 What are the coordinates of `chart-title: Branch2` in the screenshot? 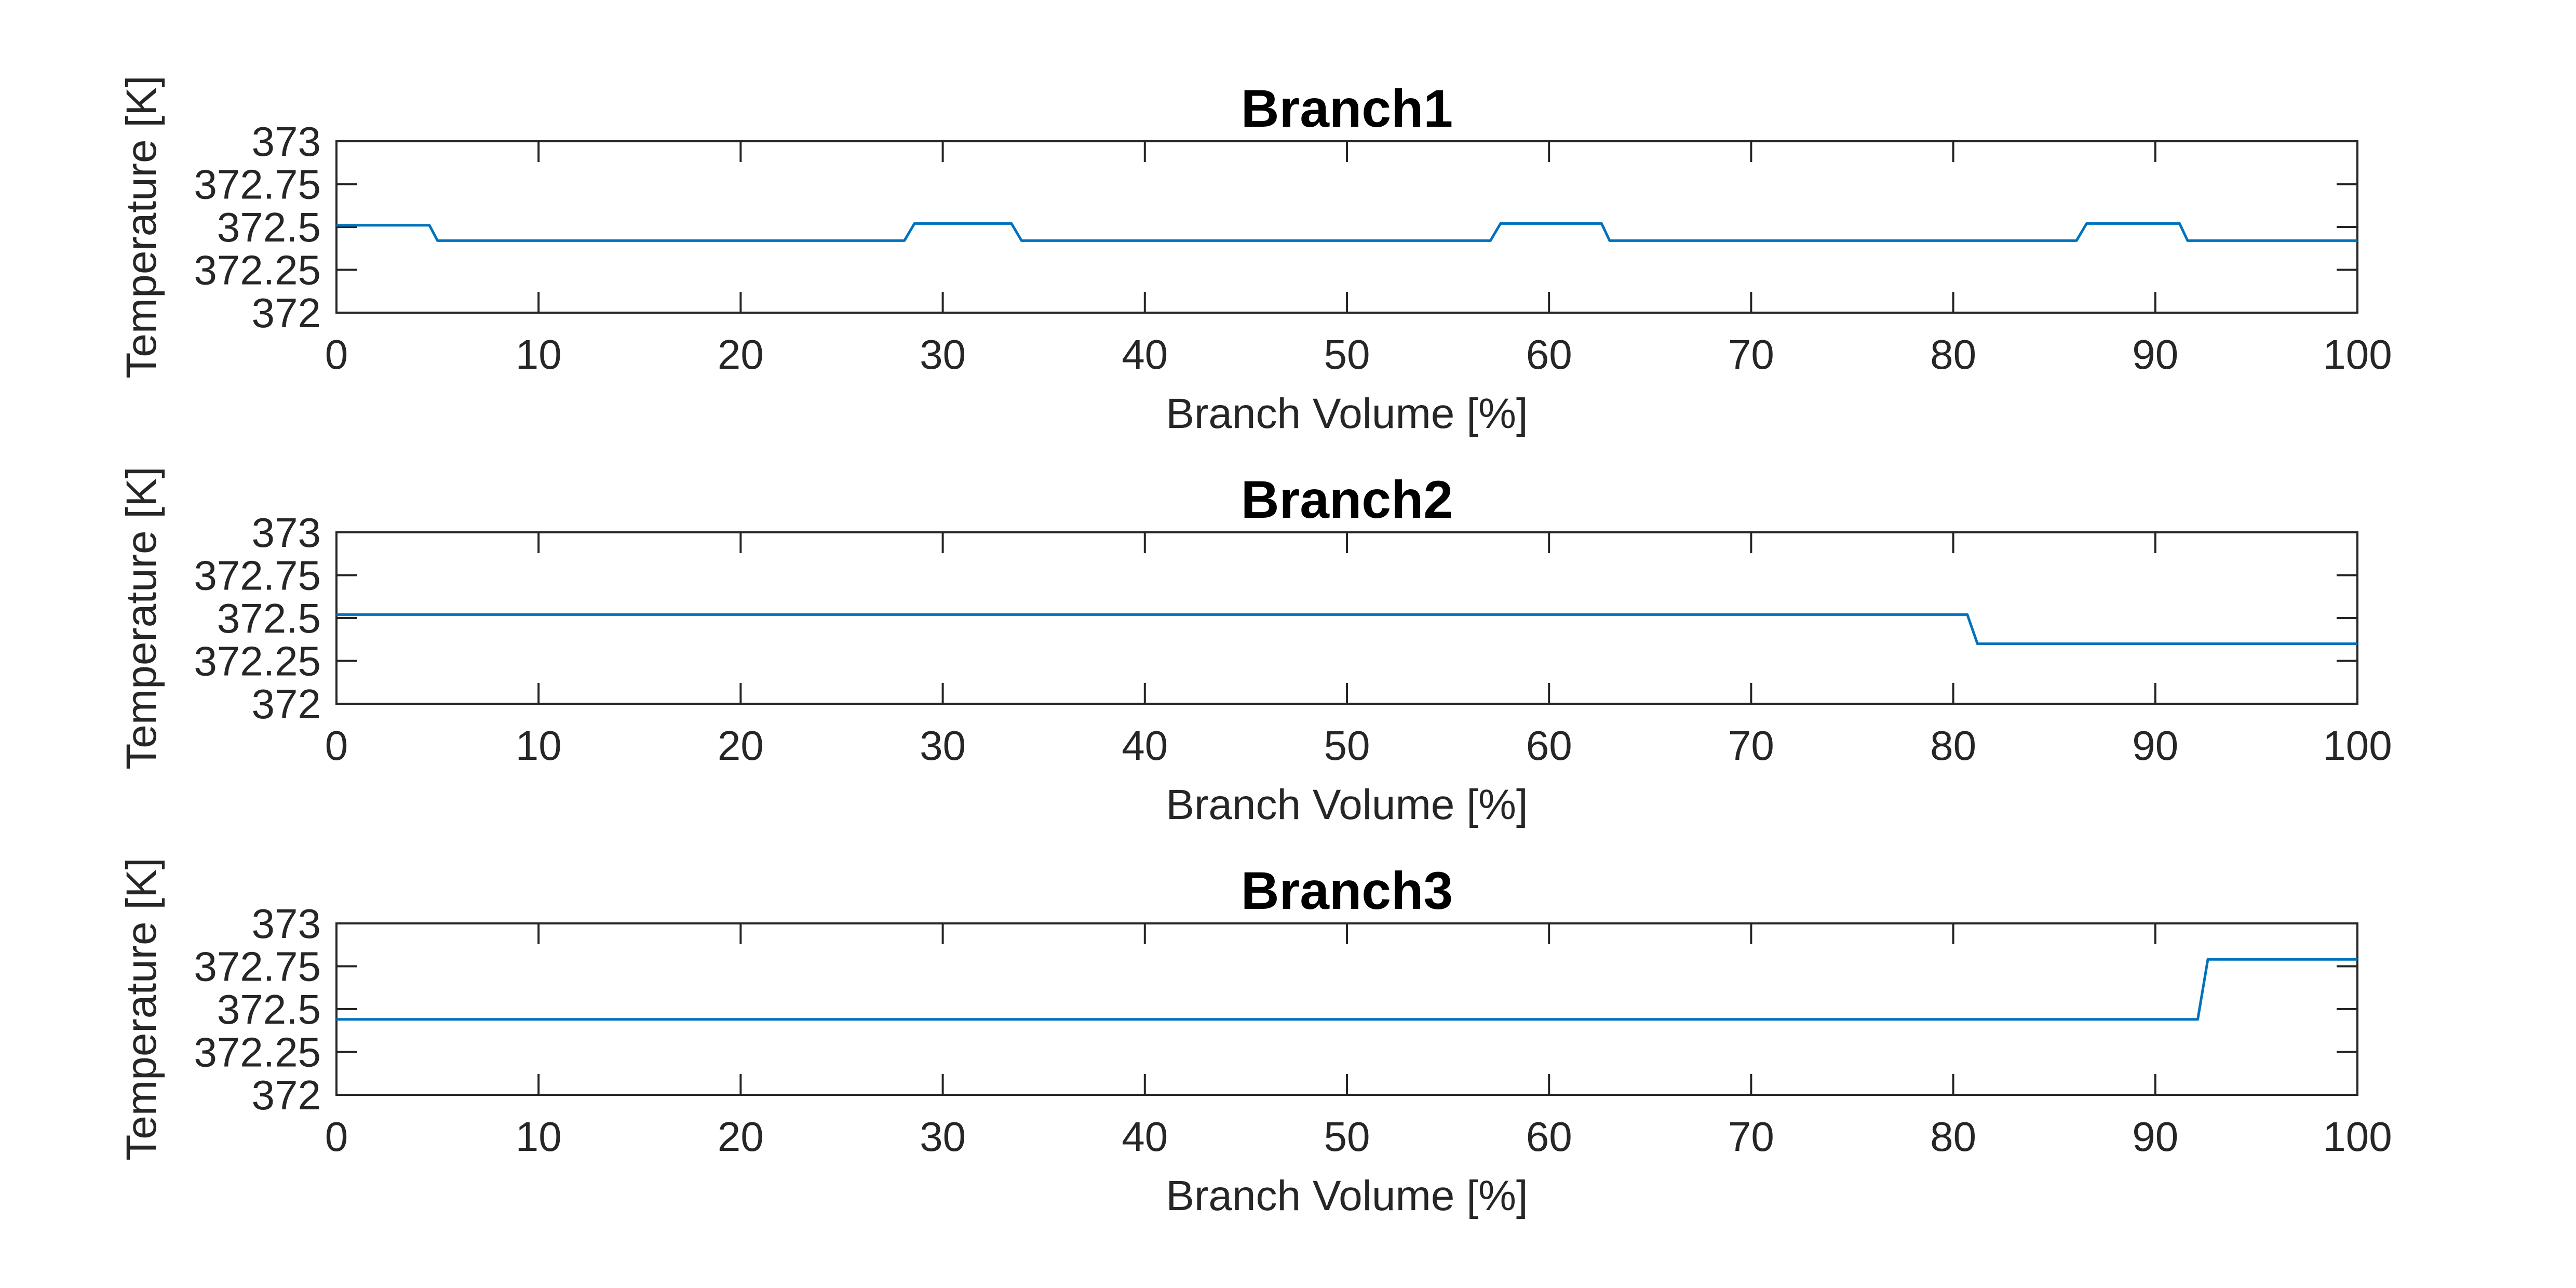 It's located at (1347, 500).